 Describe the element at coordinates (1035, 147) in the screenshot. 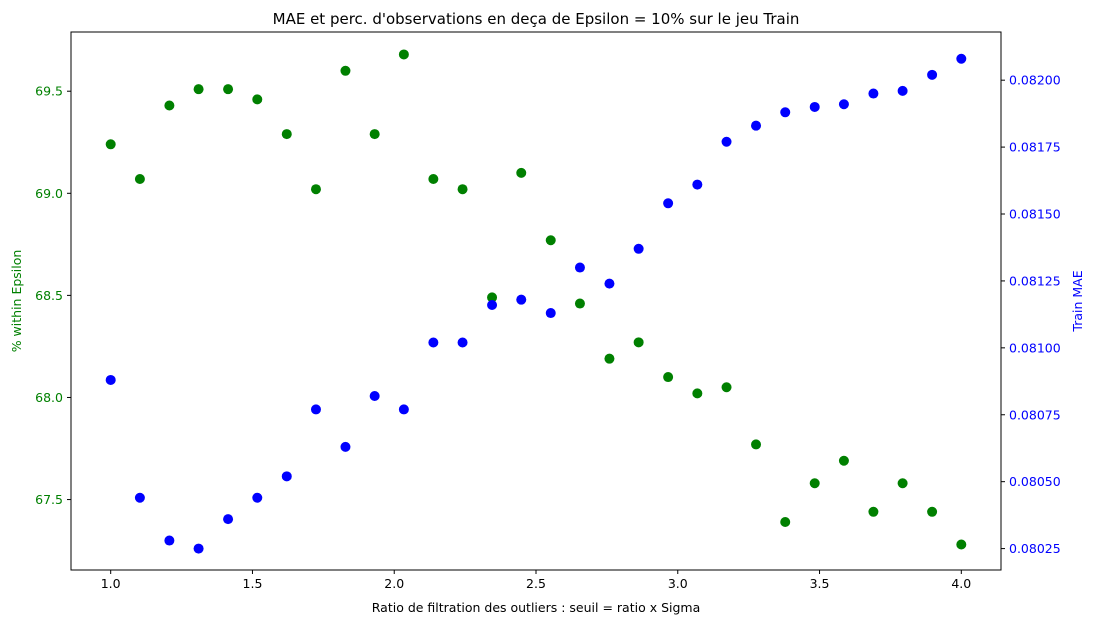

I see `right-y-tick-label: 0.08175` at that location.